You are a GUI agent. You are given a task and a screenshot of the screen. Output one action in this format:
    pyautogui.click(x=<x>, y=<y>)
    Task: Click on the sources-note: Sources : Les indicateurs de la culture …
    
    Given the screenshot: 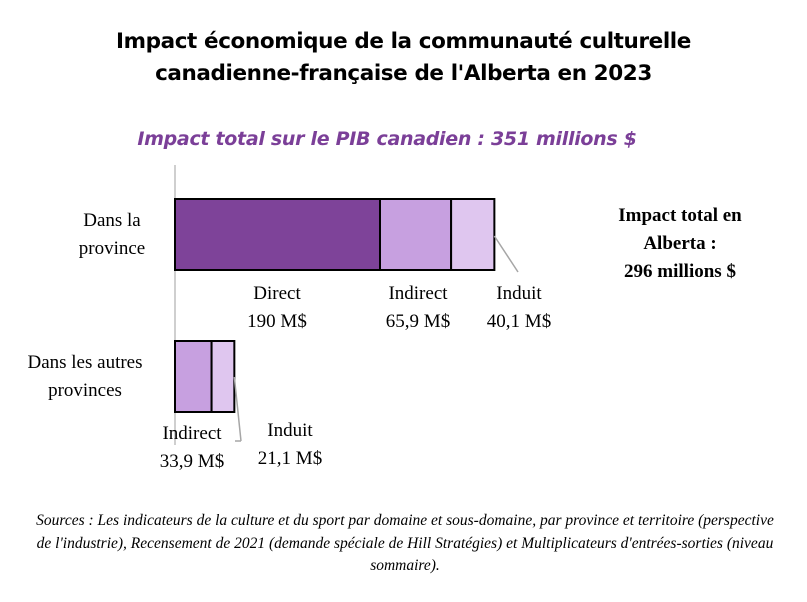 What is the action you would take?
    pyautogui.click(x=405, y=543)
    